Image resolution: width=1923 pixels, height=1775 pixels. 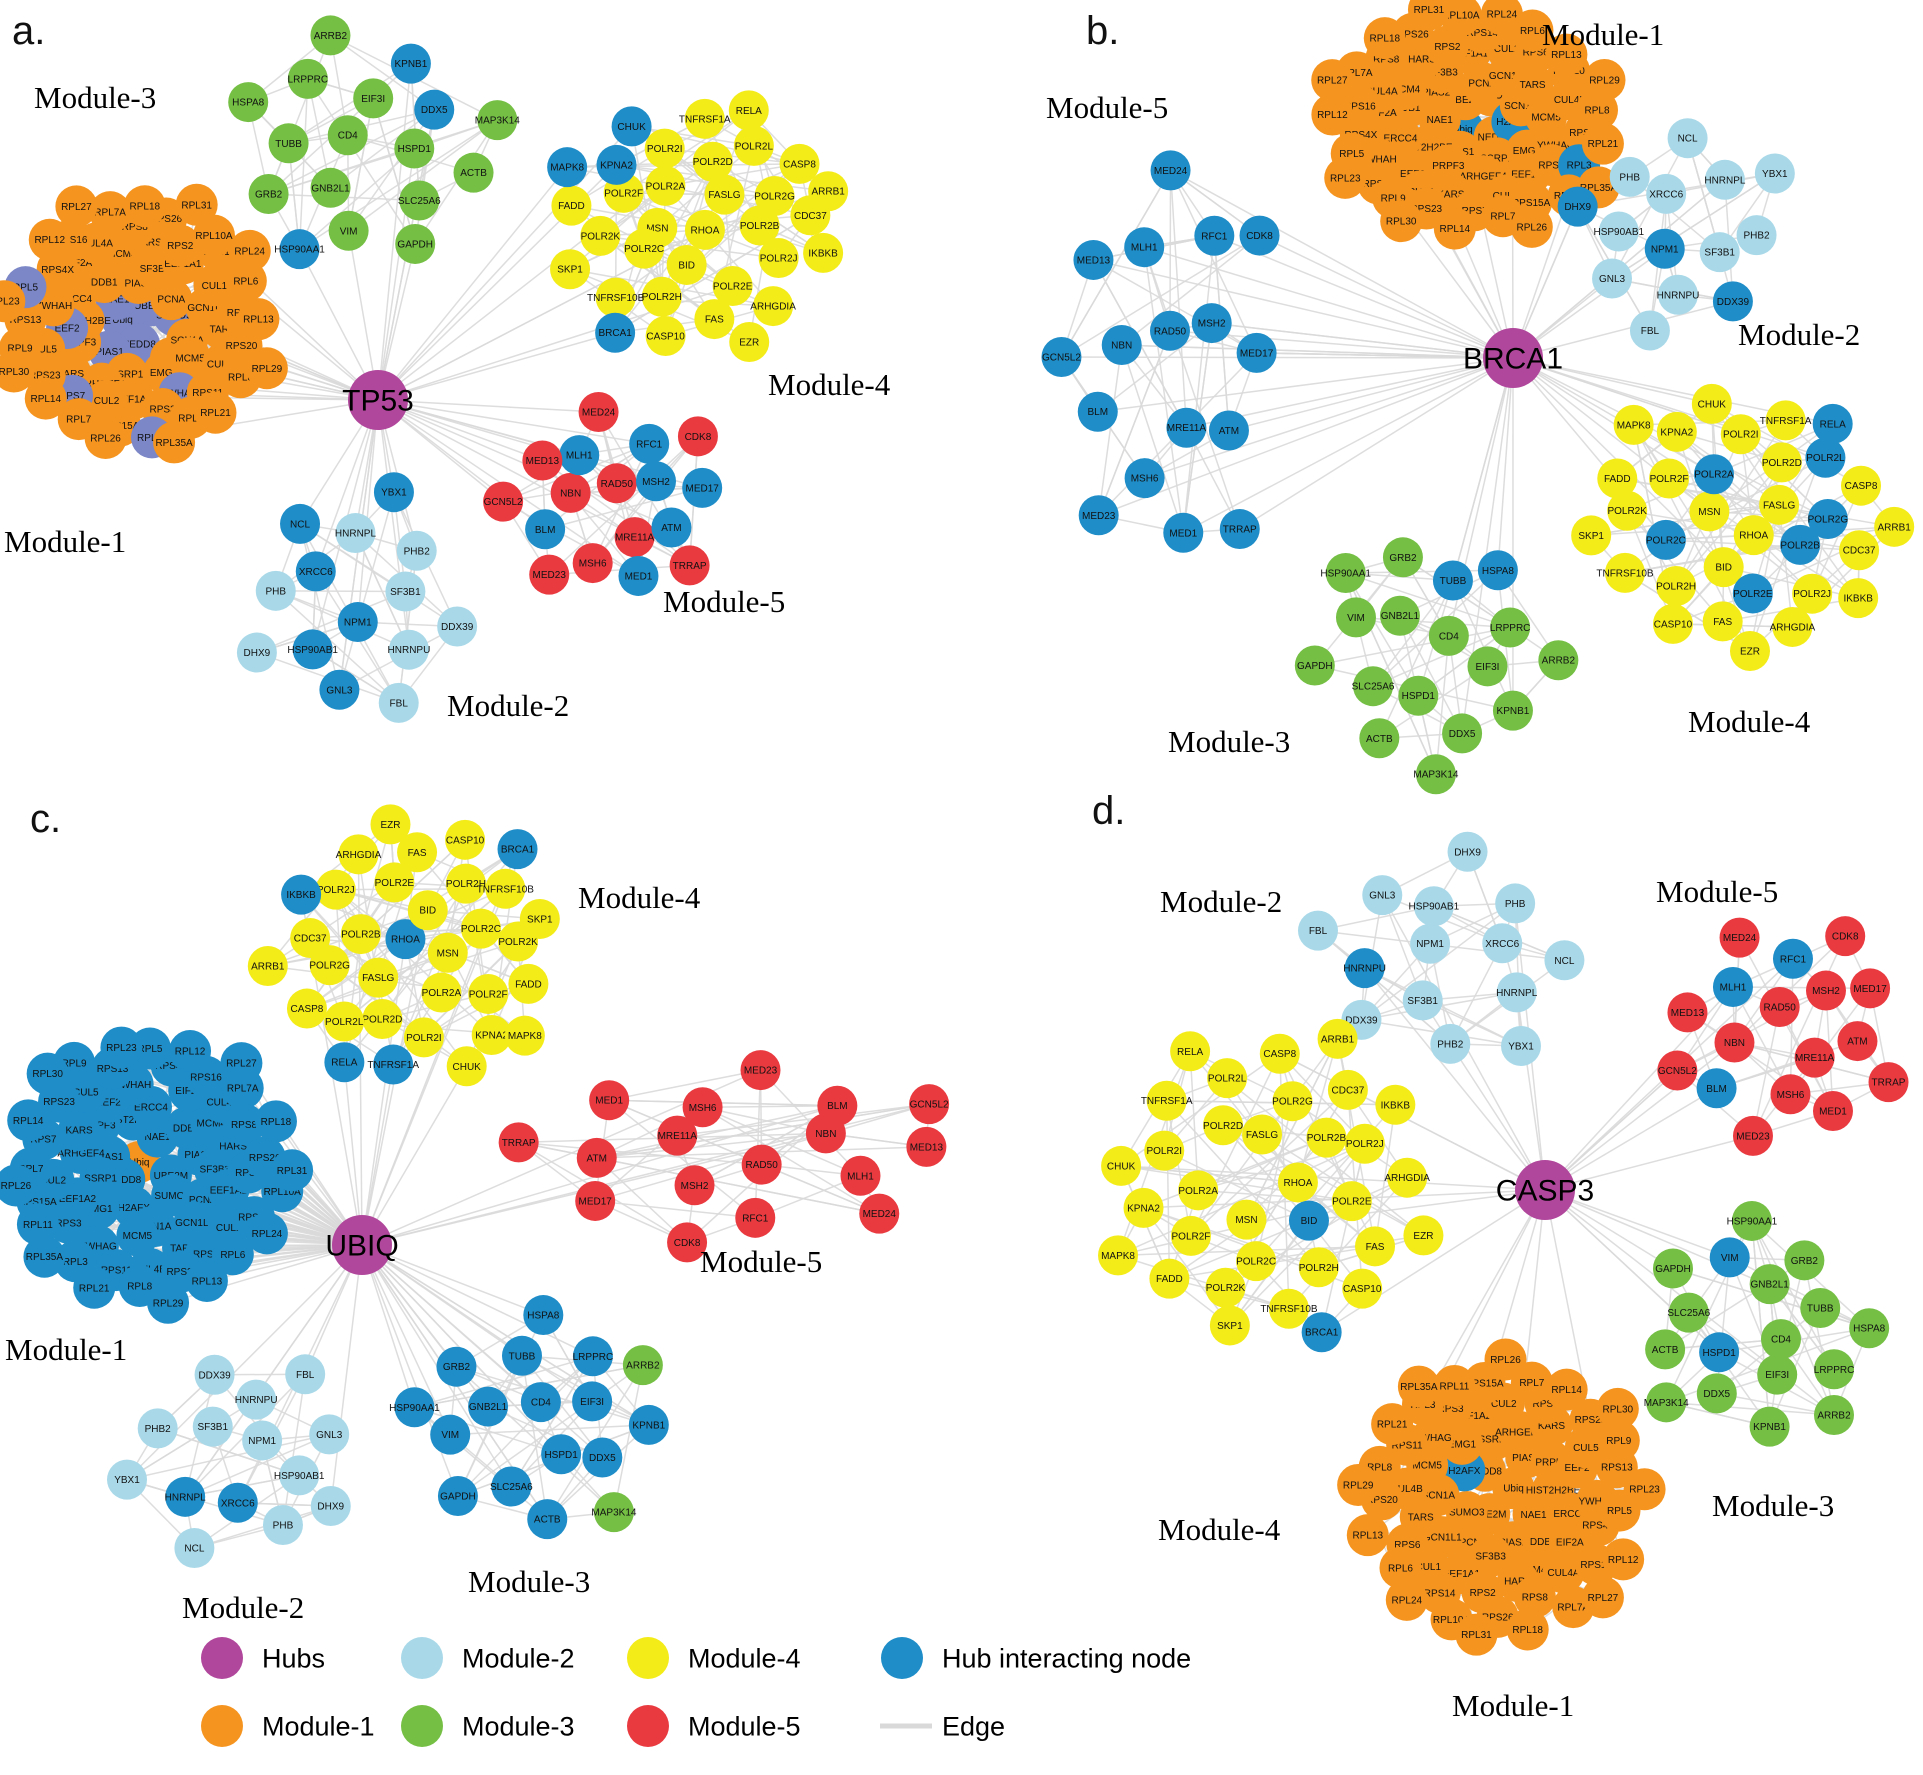 I want to click on node-a-CD4: CD4, so click(x=347, y=135).